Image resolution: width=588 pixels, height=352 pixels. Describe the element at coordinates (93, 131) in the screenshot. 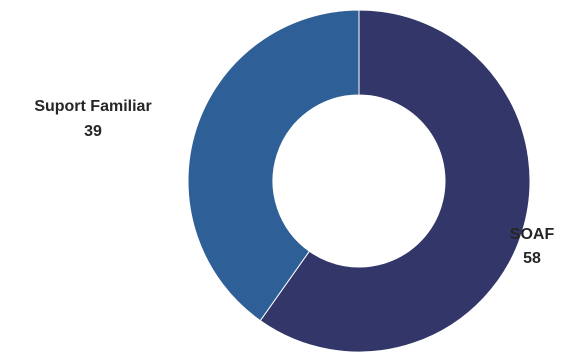

I see `slice-value-suport-familiar: 39` at that location.